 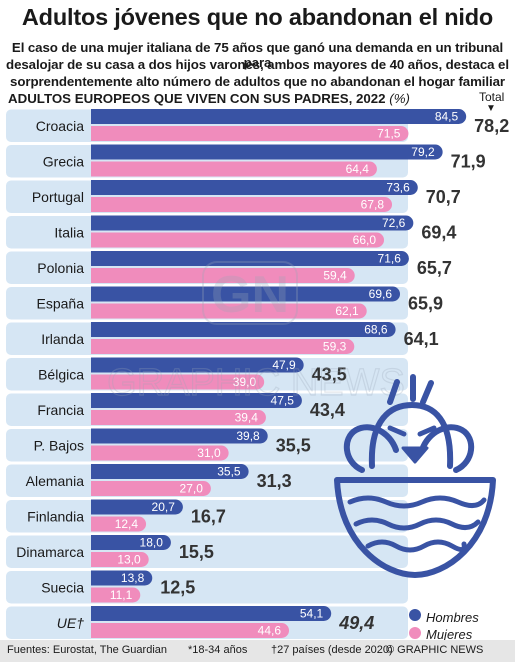 I want to click on graphic-news-watermark: GN GRAPHIC NEWS, so click(x=256, y=333).